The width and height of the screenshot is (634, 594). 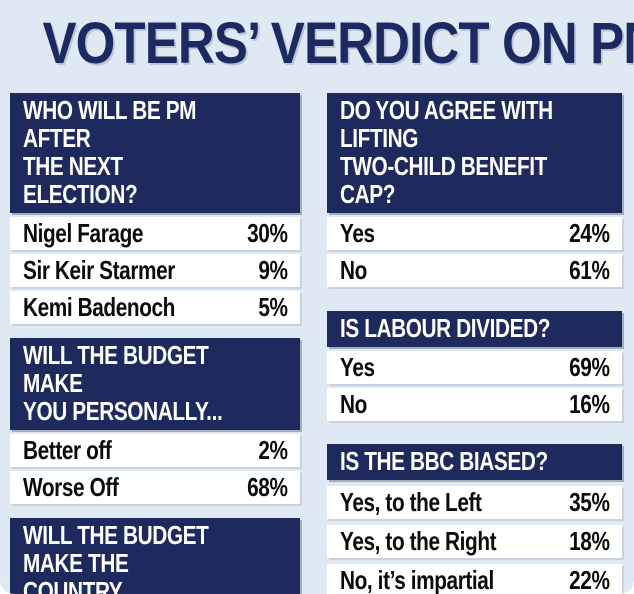 I want to click on row-value: 68%, so click(x=268, y=487).